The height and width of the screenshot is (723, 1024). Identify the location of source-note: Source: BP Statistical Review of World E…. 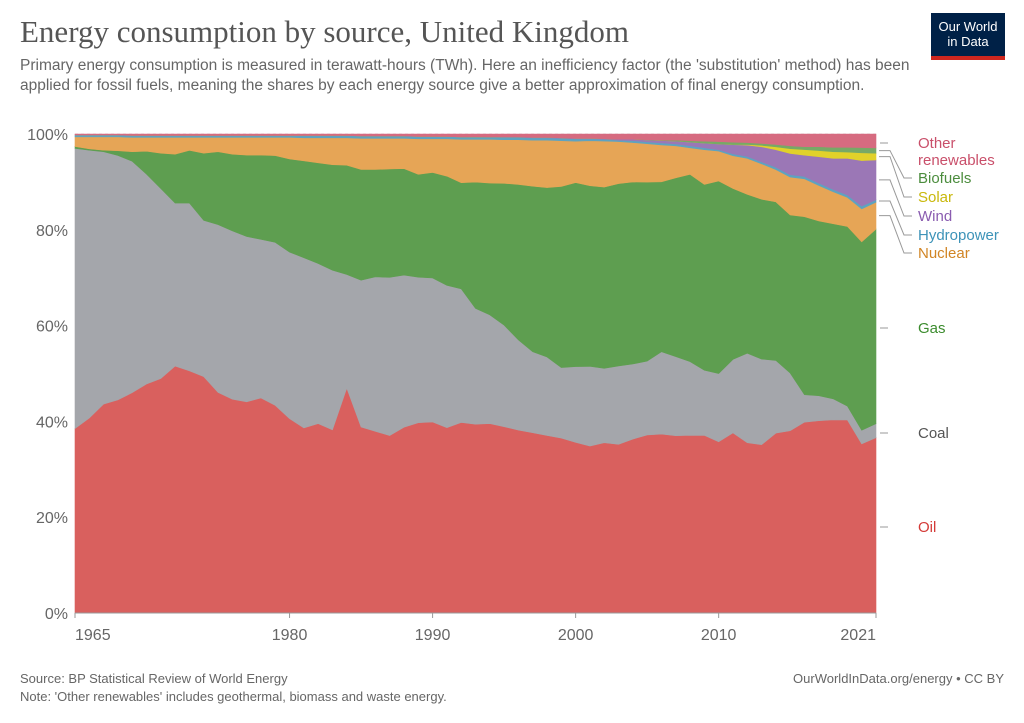
(154, 678).